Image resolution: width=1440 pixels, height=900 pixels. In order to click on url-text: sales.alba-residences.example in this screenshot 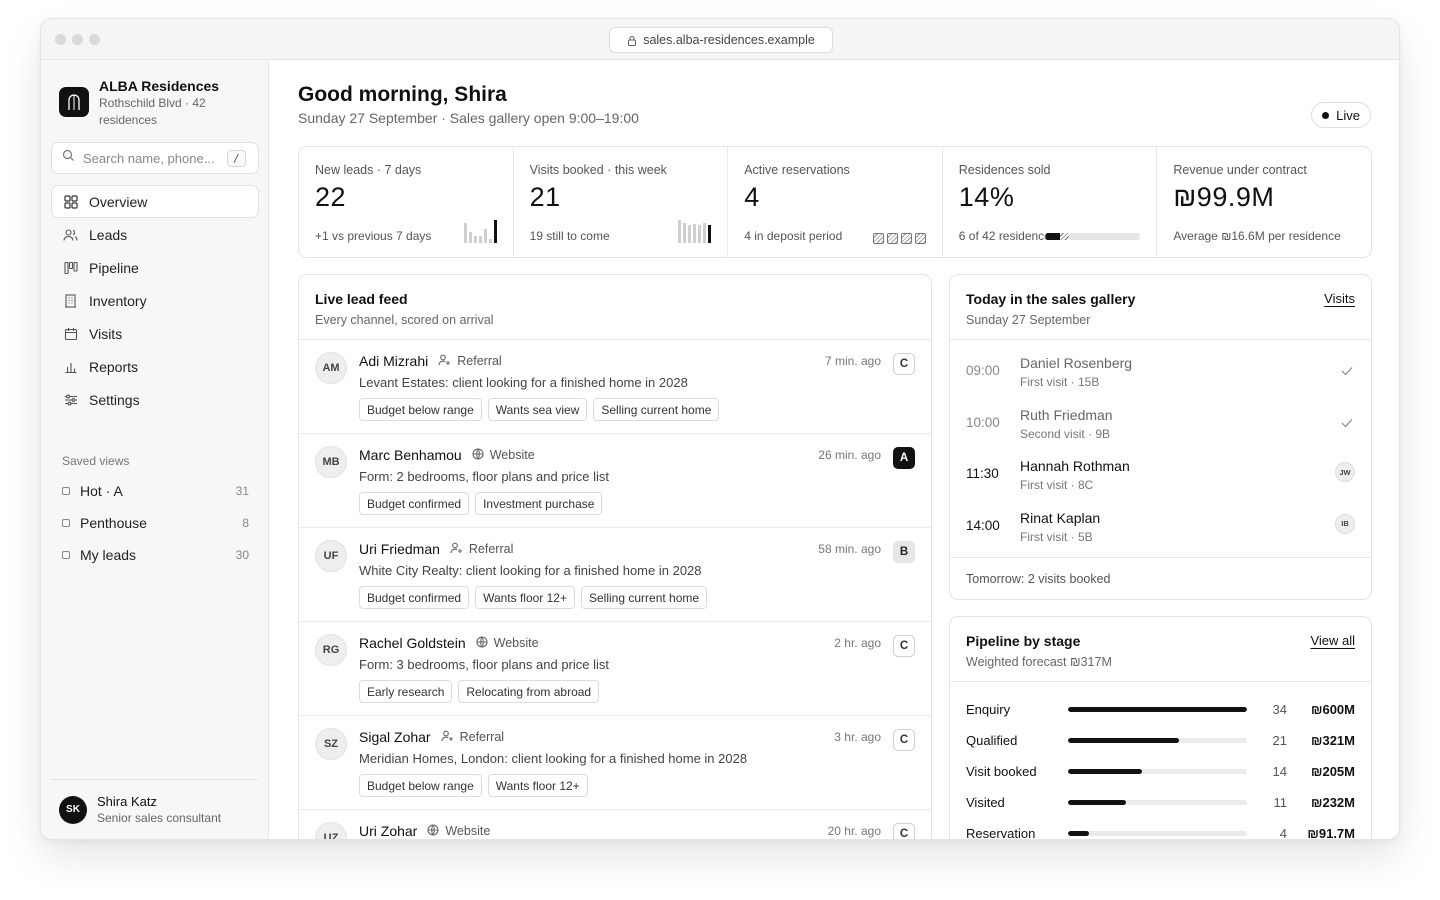, I will do `click(729, 40)`.